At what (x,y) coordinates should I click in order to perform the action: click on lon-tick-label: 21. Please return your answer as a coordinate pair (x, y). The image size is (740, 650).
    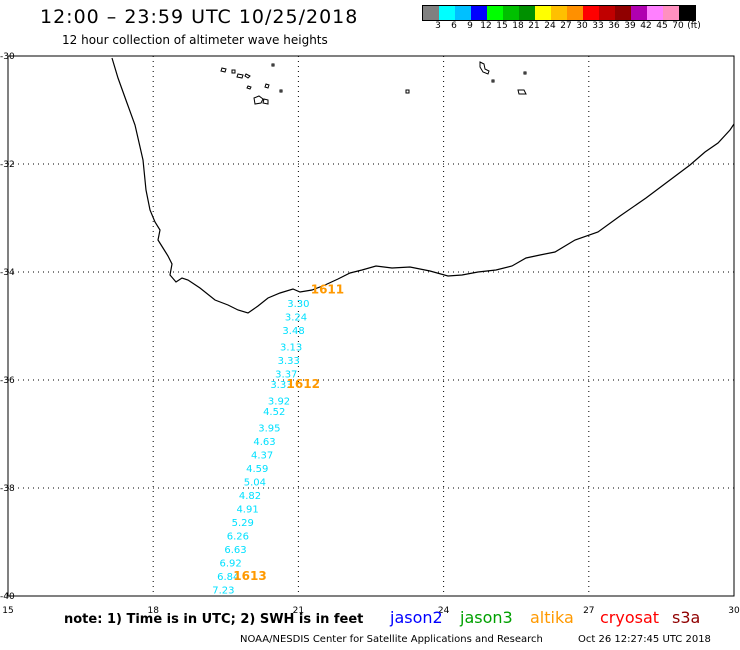
    Looking at the image, I should click on (298, 611).